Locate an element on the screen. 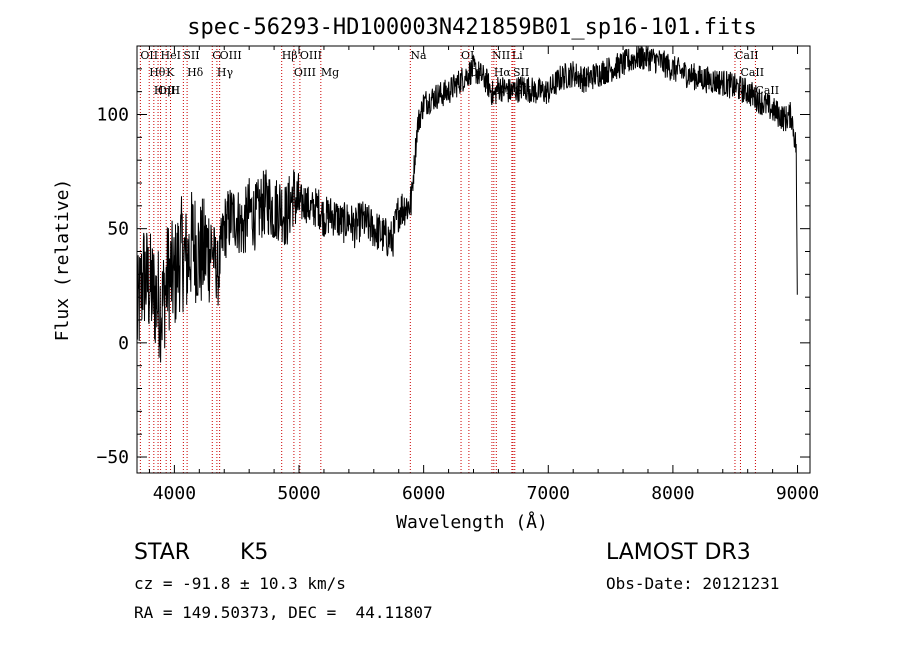  marker-label: H is located at coordinates (176, 90).